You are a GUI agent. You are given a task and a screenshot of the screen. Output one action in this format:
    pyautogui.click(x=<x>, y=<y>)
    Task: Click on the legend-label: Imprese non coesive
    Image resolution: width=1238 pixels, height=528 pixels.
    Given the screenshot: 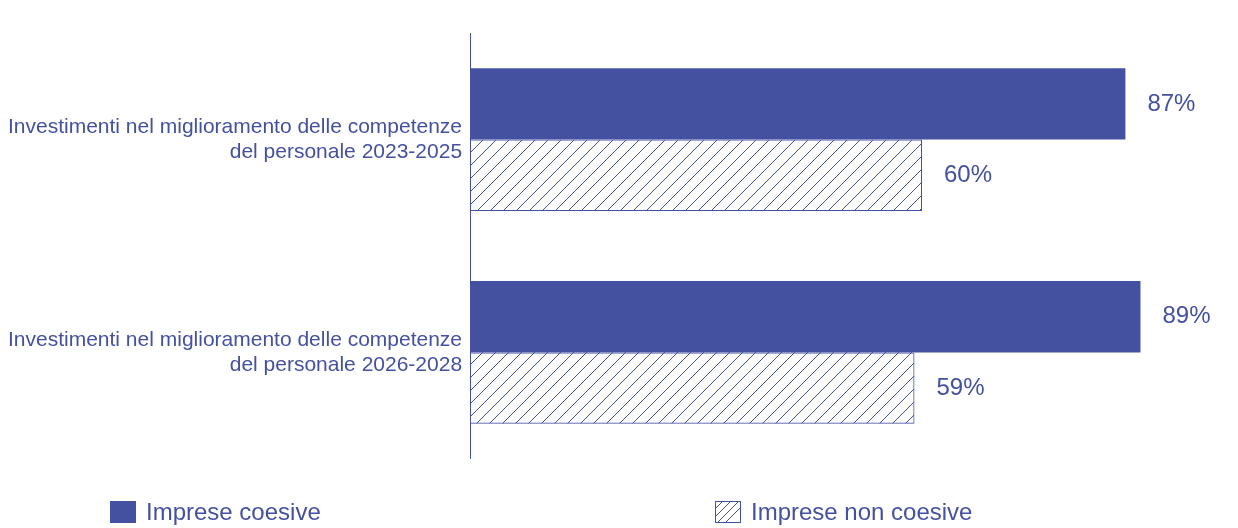 What is the action you would take?
    pyautogui.click(x=862, y=512)
    